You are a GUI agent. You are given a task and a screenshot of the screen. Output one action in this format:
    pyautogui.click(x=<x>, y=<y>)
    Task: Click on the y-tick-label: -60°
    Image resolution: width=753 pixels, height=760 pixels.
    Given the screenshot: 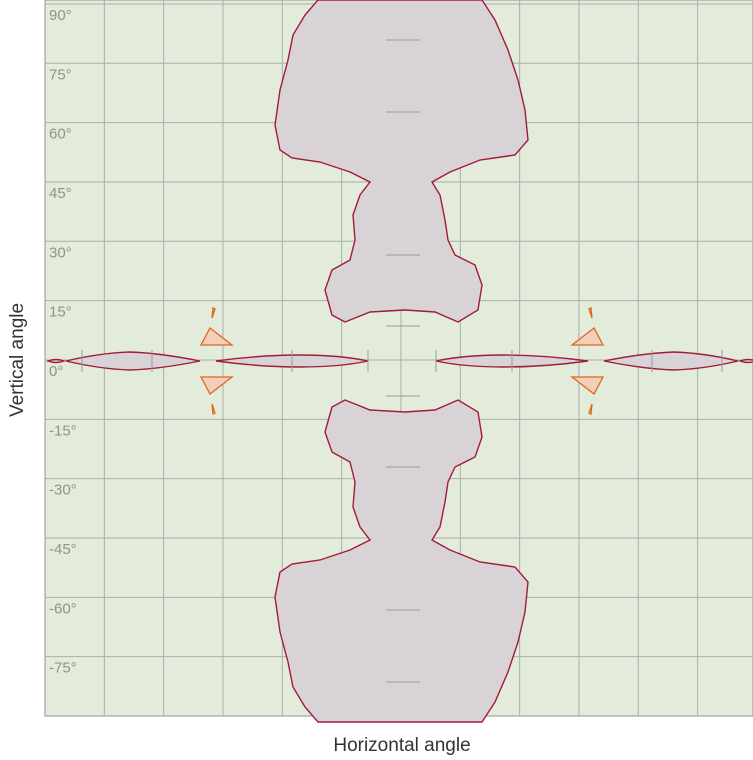 What is the action you would take?
    pyautogui.click(x=63, y=608)
    